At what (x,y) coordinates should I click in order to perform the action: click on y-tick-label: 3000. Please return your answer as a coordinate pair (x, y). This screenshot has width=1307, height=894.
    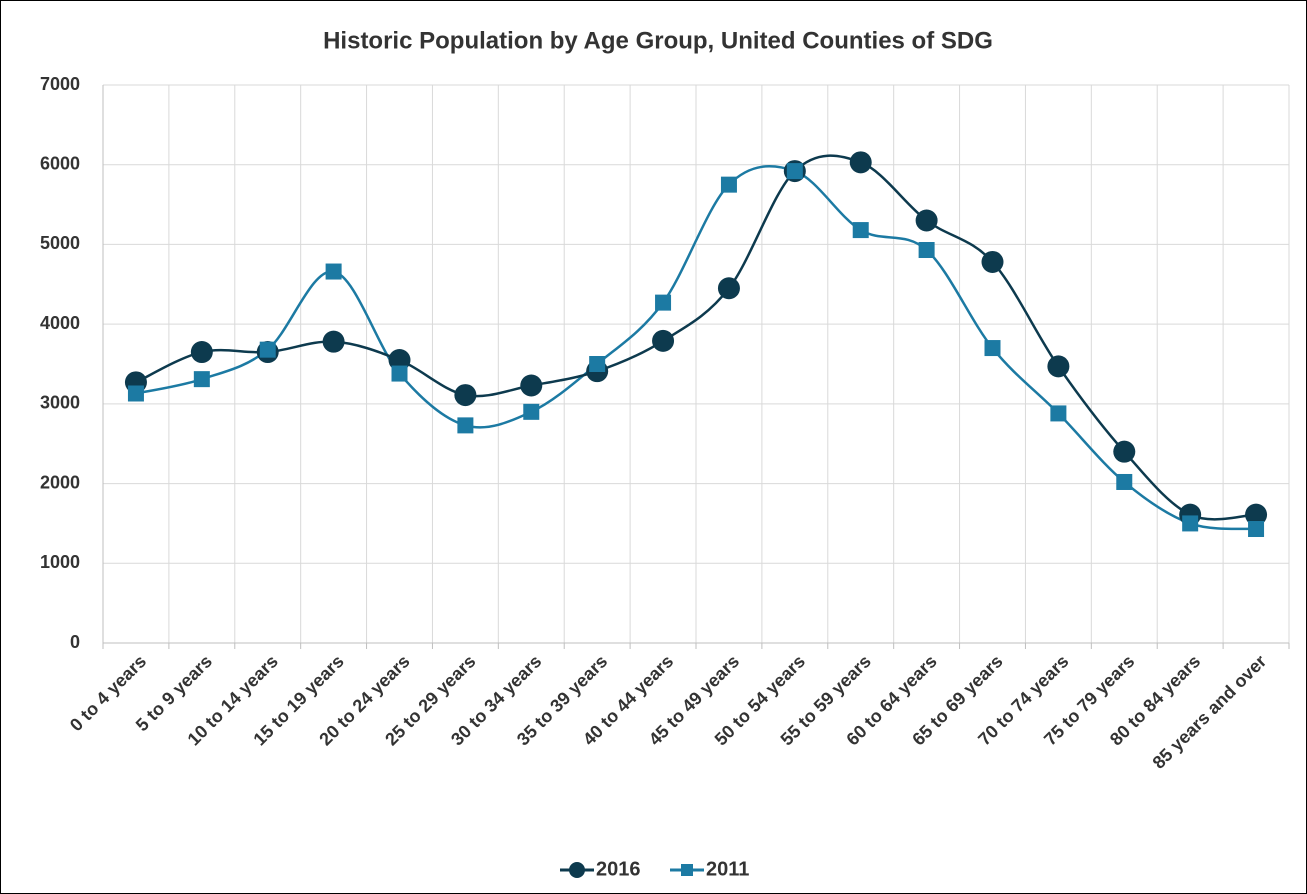
    Looking at the image, I should click on (60, 403).